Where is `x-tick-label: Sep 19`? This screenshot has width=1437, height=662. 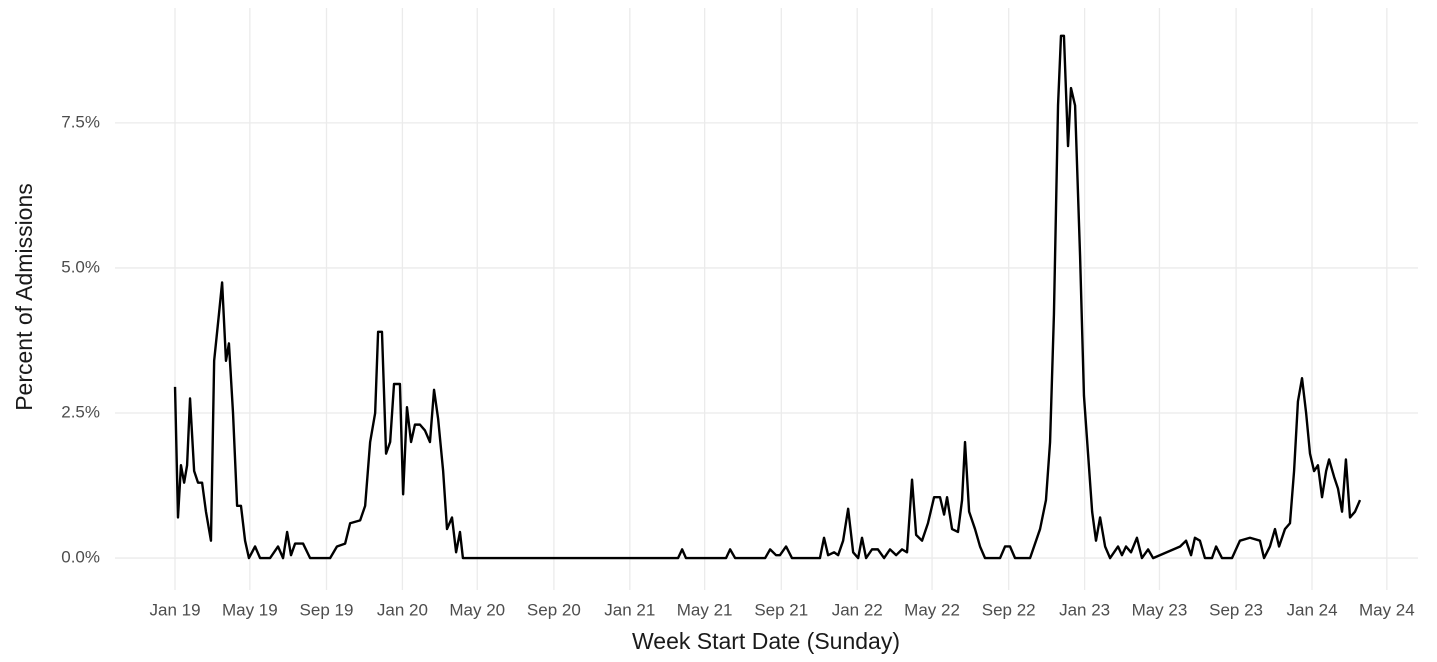 x-tick-label: Sep 19 is located at coordinates (327, 609).